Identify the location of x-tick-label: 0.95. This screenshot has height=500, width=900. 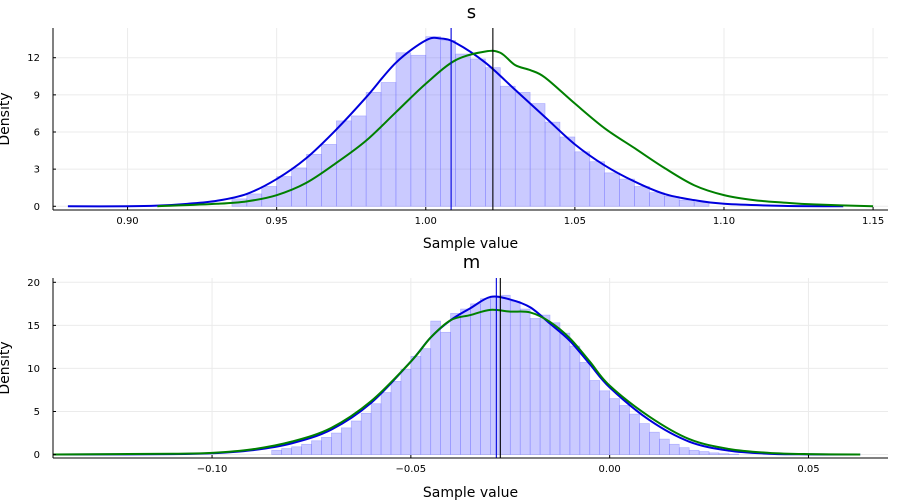
(277, 221).